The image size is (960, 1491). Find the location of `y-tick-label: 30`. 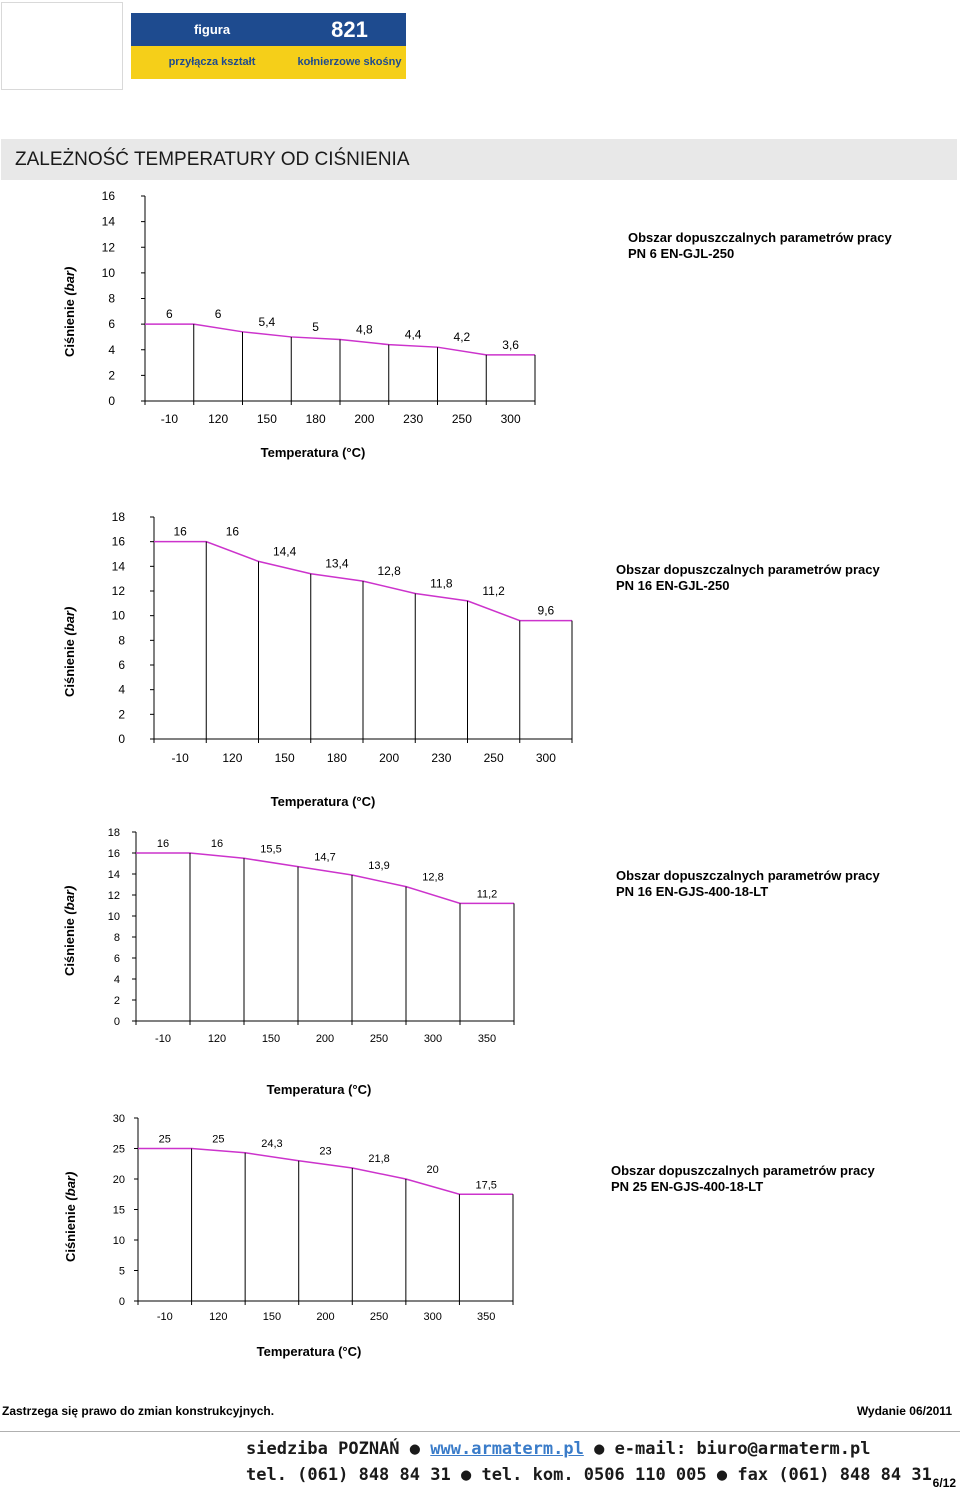

y-tick-label: 30 is located at coordinates (119, 1119).